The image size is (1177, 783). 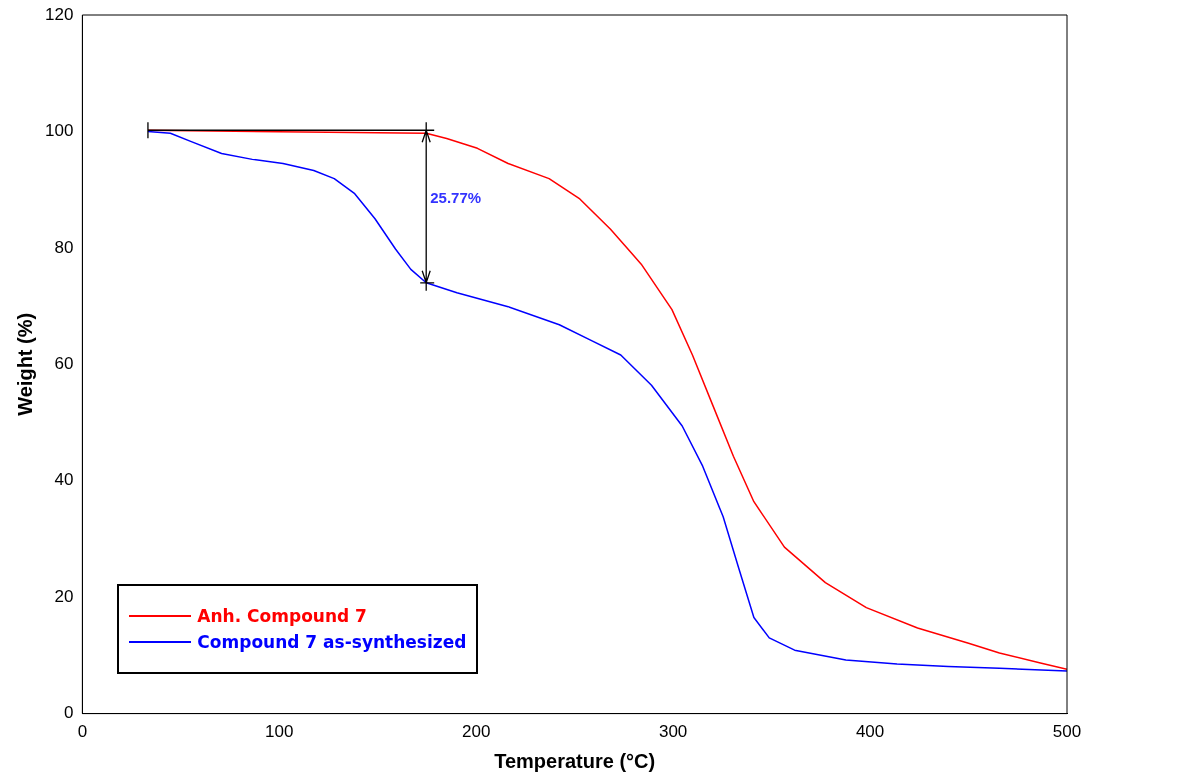 I want to click on x-axis-title: Temperature (°C), so click(x=575, y=760).